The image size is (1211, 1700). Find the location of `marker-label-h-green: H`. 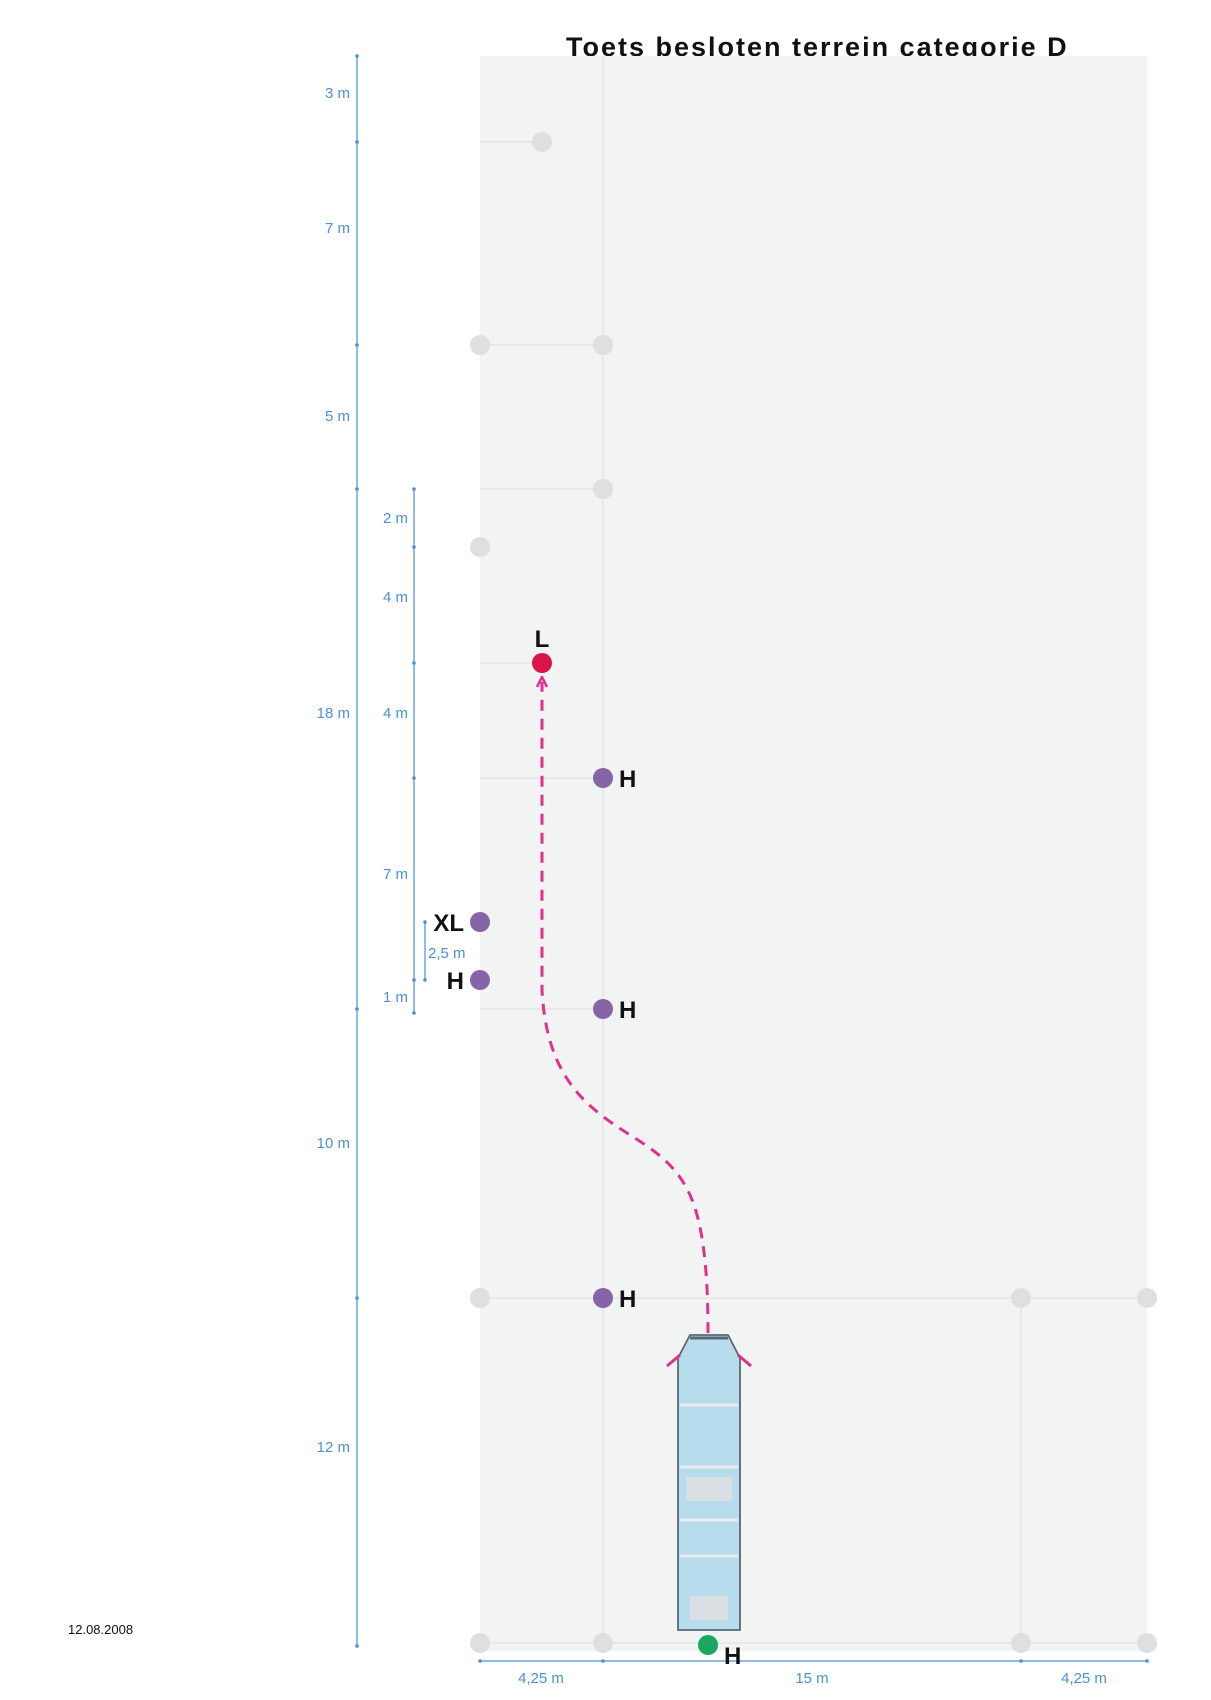

marker-label-h-green: H is located at coordinates (732, 1656).